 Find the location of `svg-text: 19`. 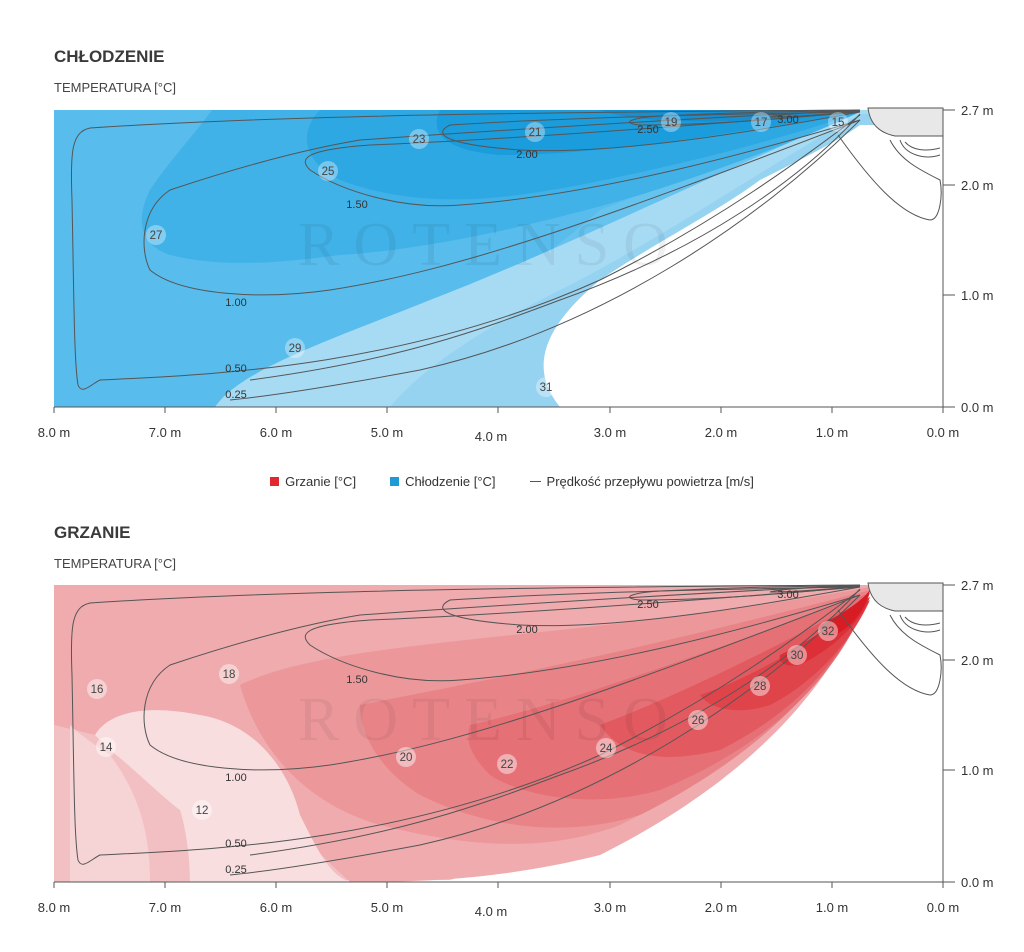

svg-text: 19 is located at coordinates (671, 123).